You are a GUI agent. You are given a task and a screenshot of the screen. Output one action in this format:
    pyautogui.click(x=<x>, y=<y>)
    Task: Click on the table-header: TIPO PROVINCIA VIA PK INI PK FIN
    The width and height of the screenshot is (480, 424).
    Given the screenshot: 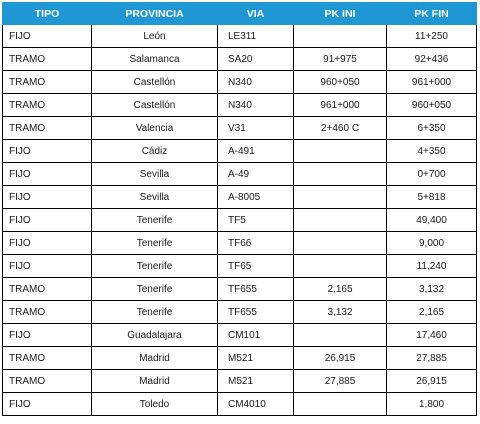 What is the action you would take?
    pyautogui.click(x=239, y=13)
    